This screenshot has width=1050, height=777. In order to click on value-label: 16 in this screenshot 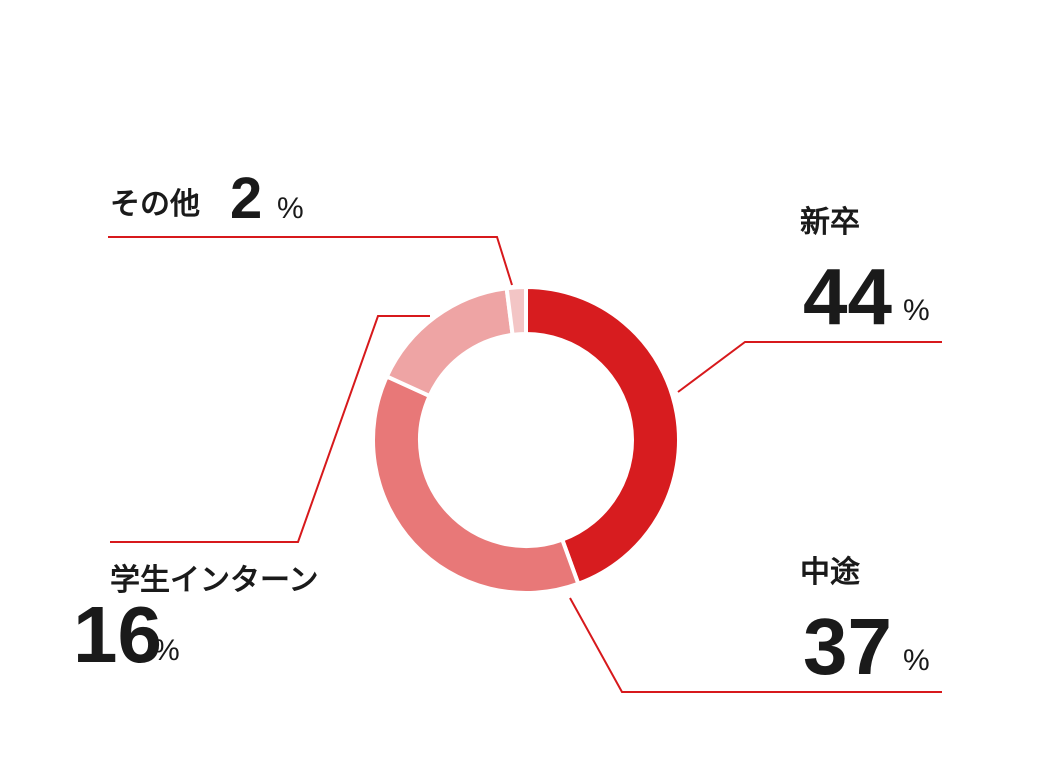, I will do `click(117, 634)`.